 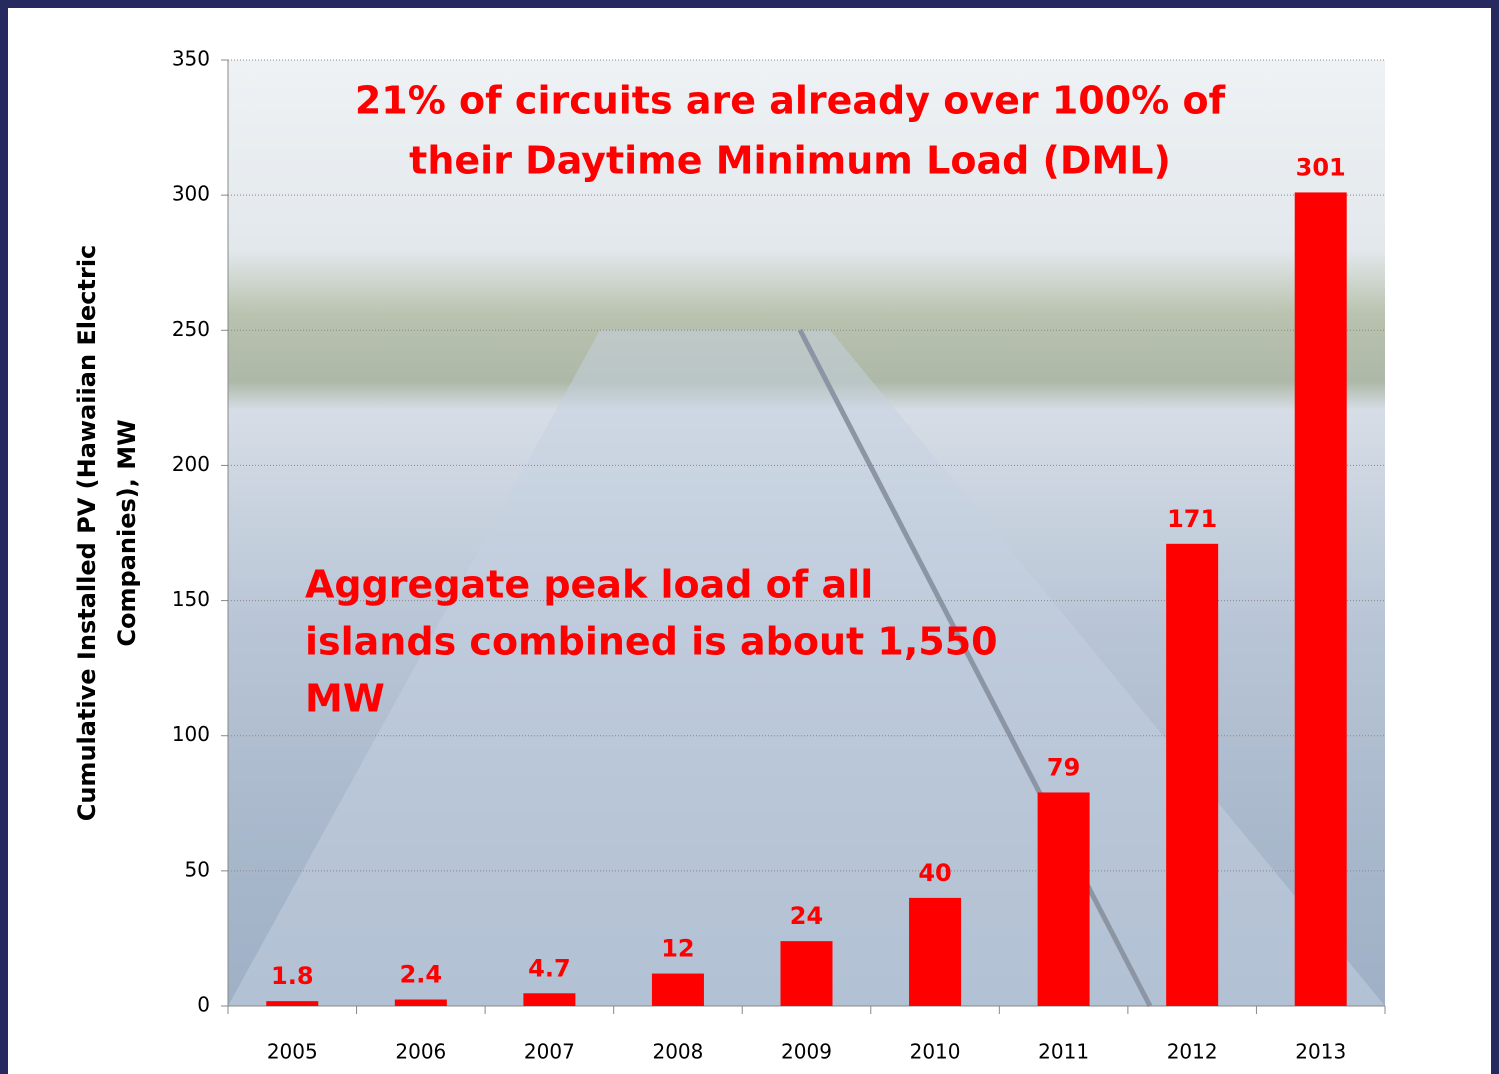 What do you see at coordinates (790, 161) in the screenshot?
I see `annotation: their Daytime Minimum Load (DML)` at bounding box center [790, 161].